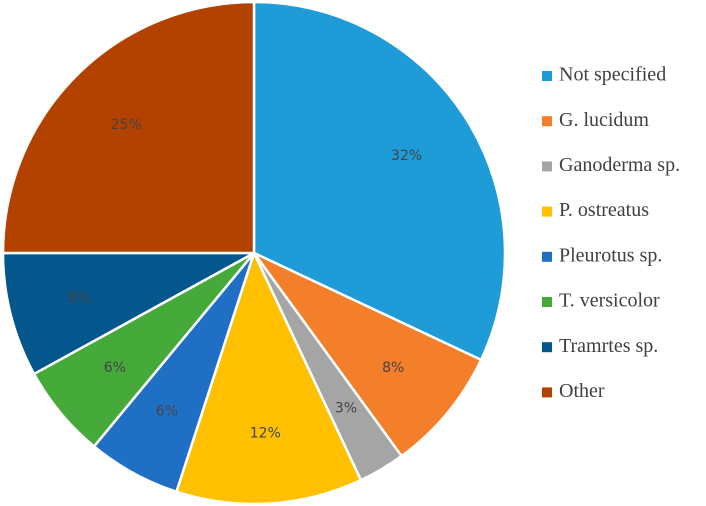 This screenshot has height=506, width=706. What do you see at coordinates (126, 125) in the screenshot?
I see `slice-label-other: 25%` at bounding box center [126, 125].